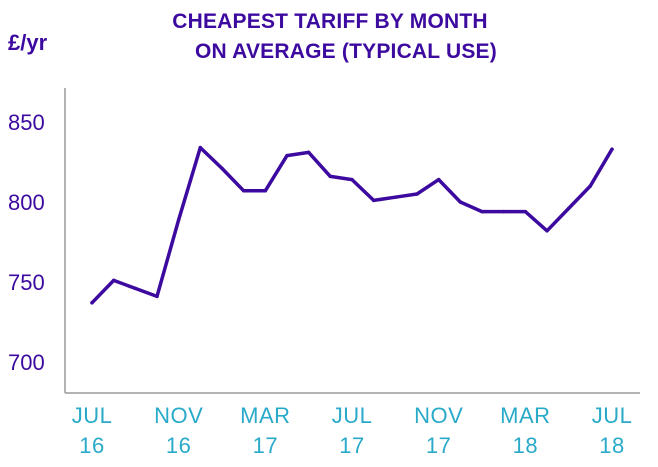 Image resolution: width=658 pixels, height=467 pixels. Describe the element at coordinates (26, 282) in the screenshot. I see `y-tick-label-750: 750` at that location.